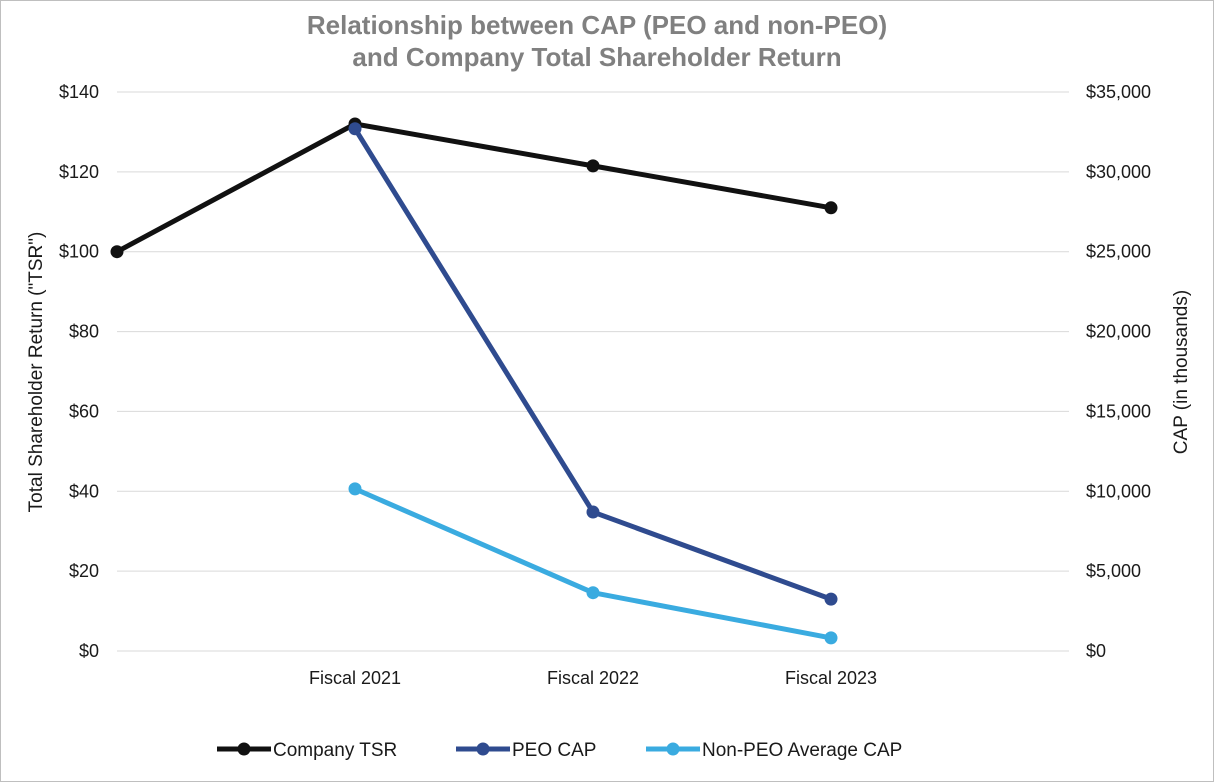 This screenshot has height=782, width=1214. I want to click on series-line-company-tsr, so click(473, 187).